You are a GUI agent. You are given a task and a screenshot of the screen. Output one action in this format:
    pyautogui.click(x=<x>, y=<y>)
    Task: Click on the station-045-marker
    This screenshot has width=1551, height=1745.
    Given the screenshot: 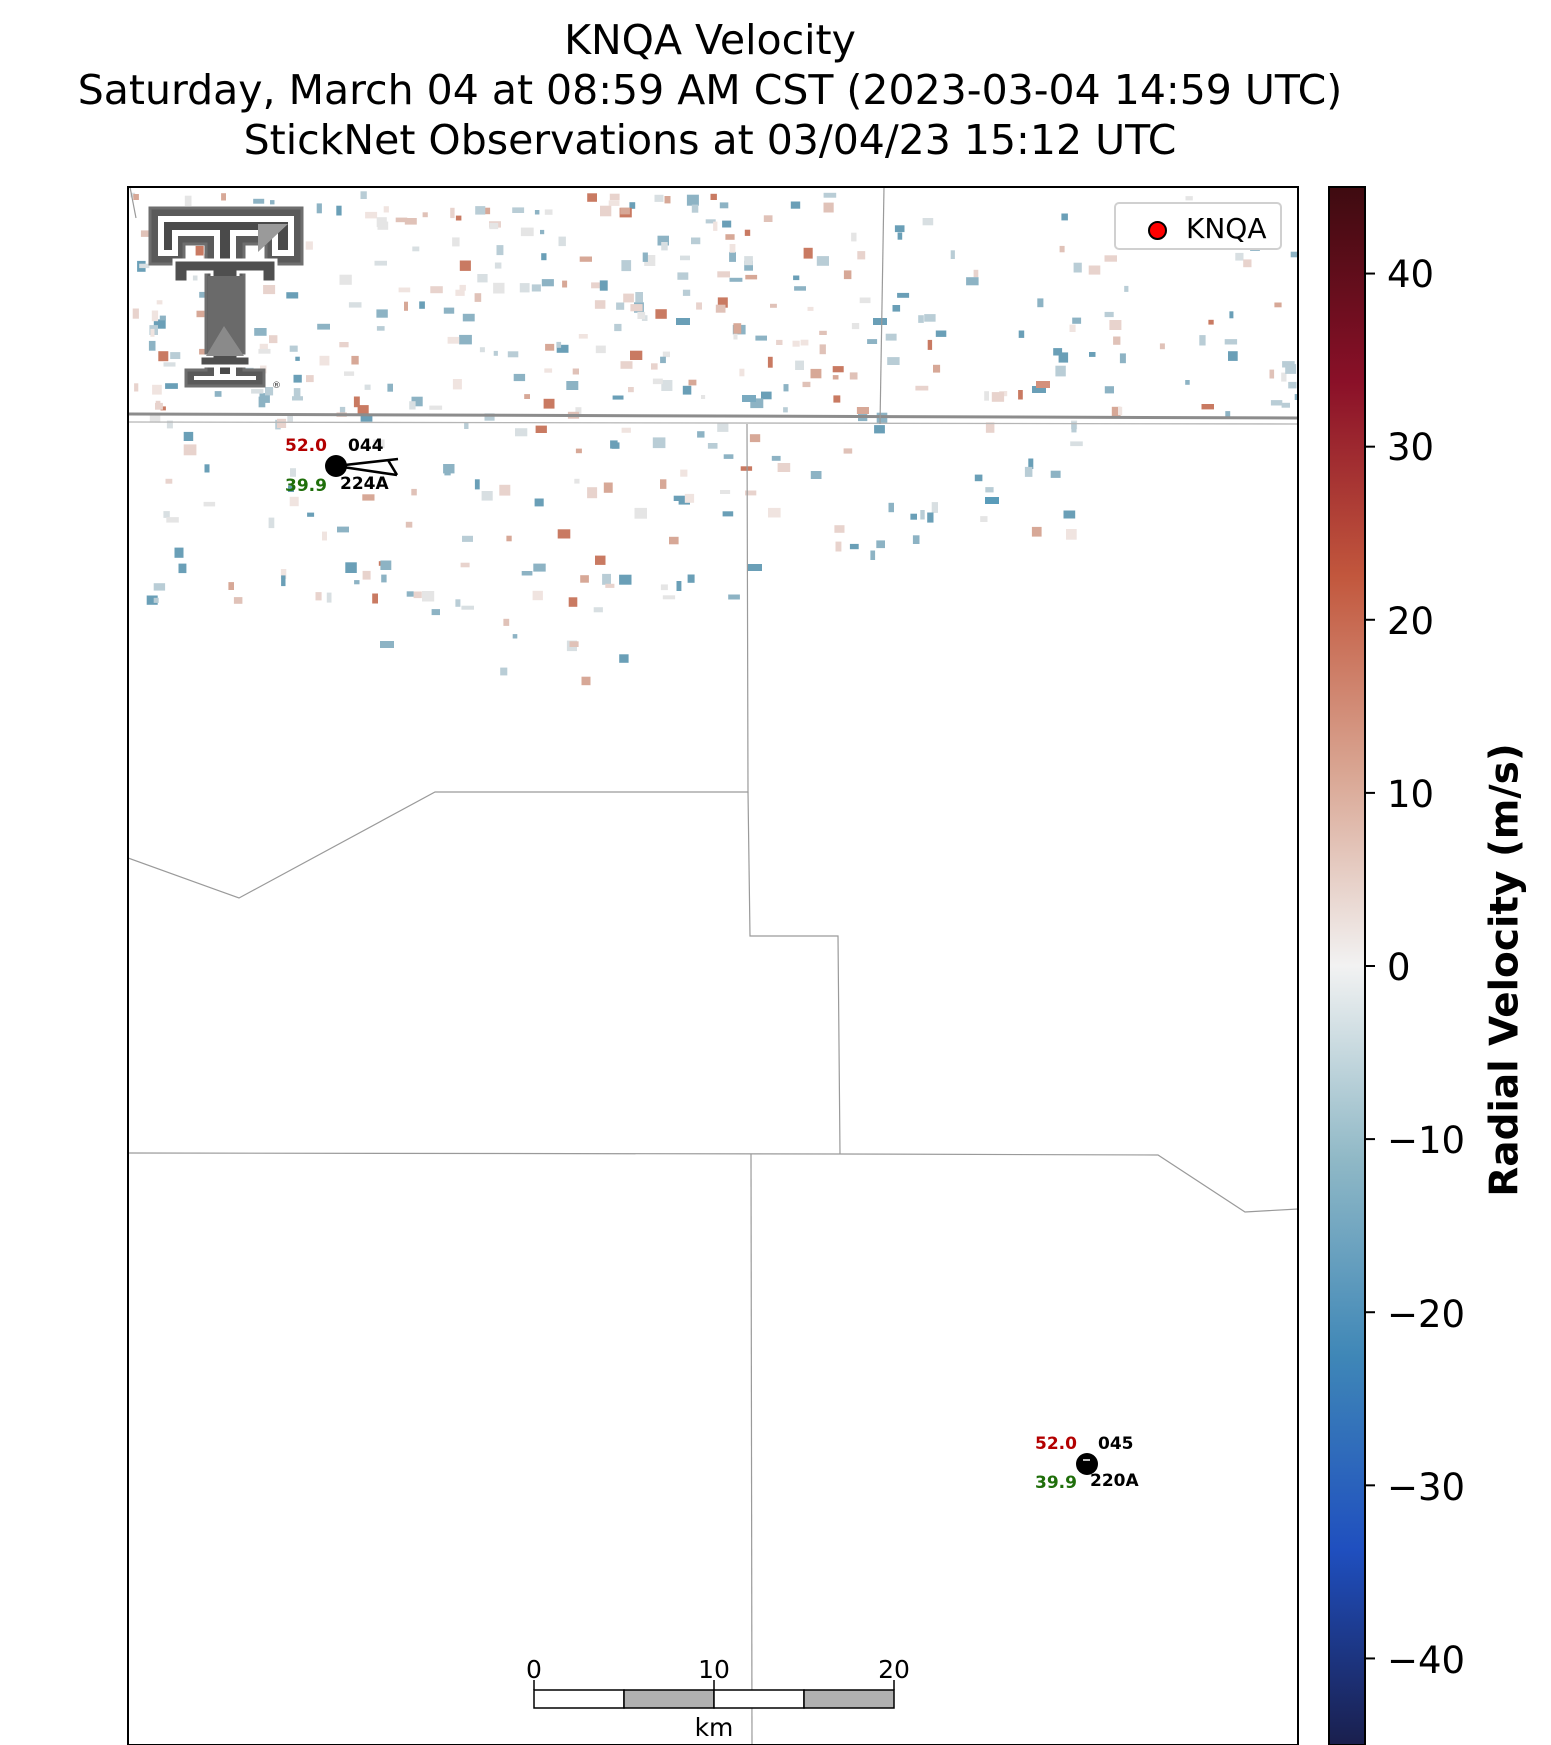 What is the action you would take?
    pyautogui.click(x=1087, y=1464)
    